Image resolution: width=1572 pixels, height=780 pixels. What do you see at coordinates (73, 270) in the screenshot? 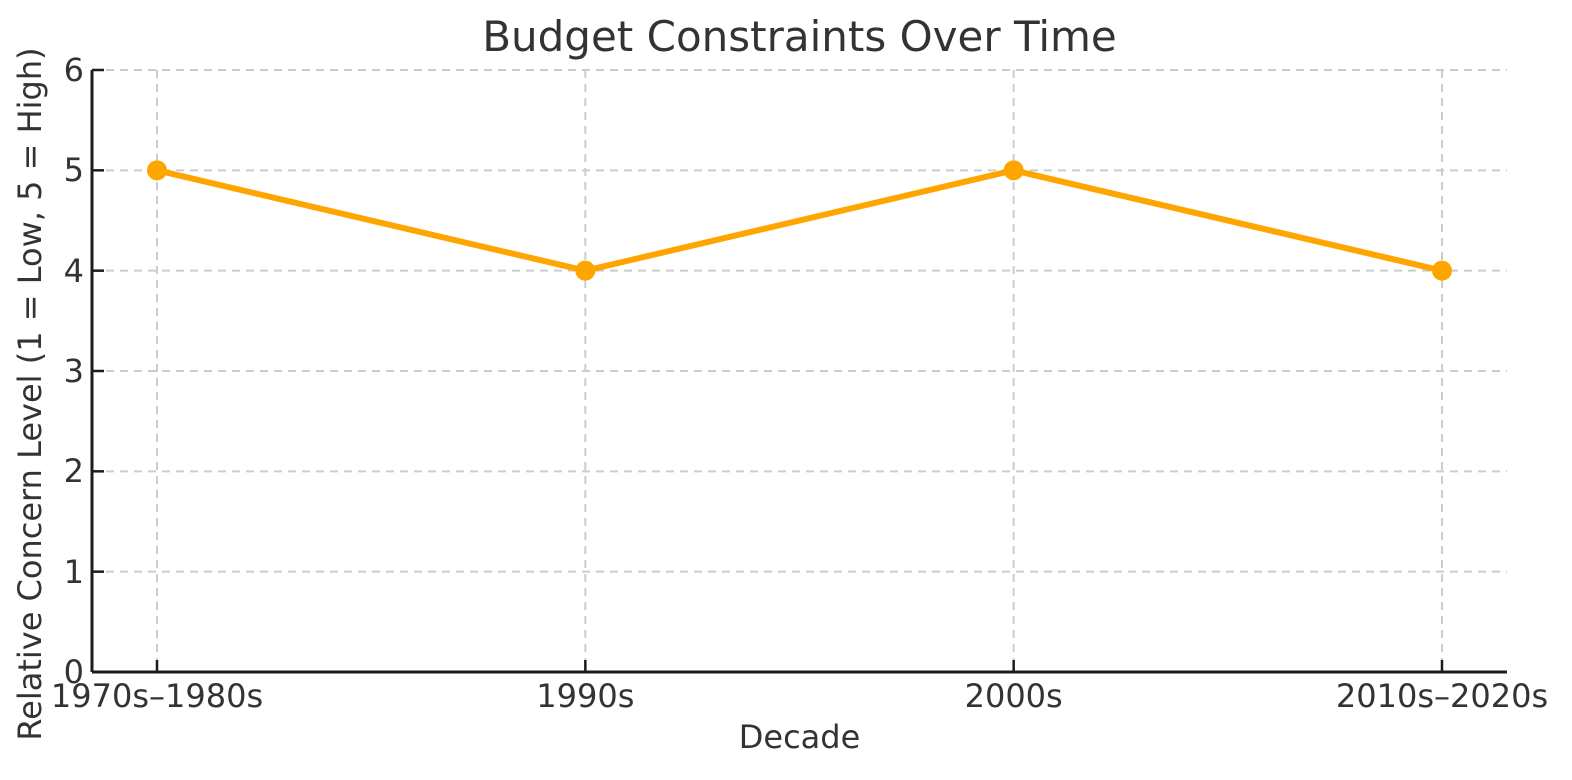
I see `y-tick-label: 4` at bounding box center [73, 270].